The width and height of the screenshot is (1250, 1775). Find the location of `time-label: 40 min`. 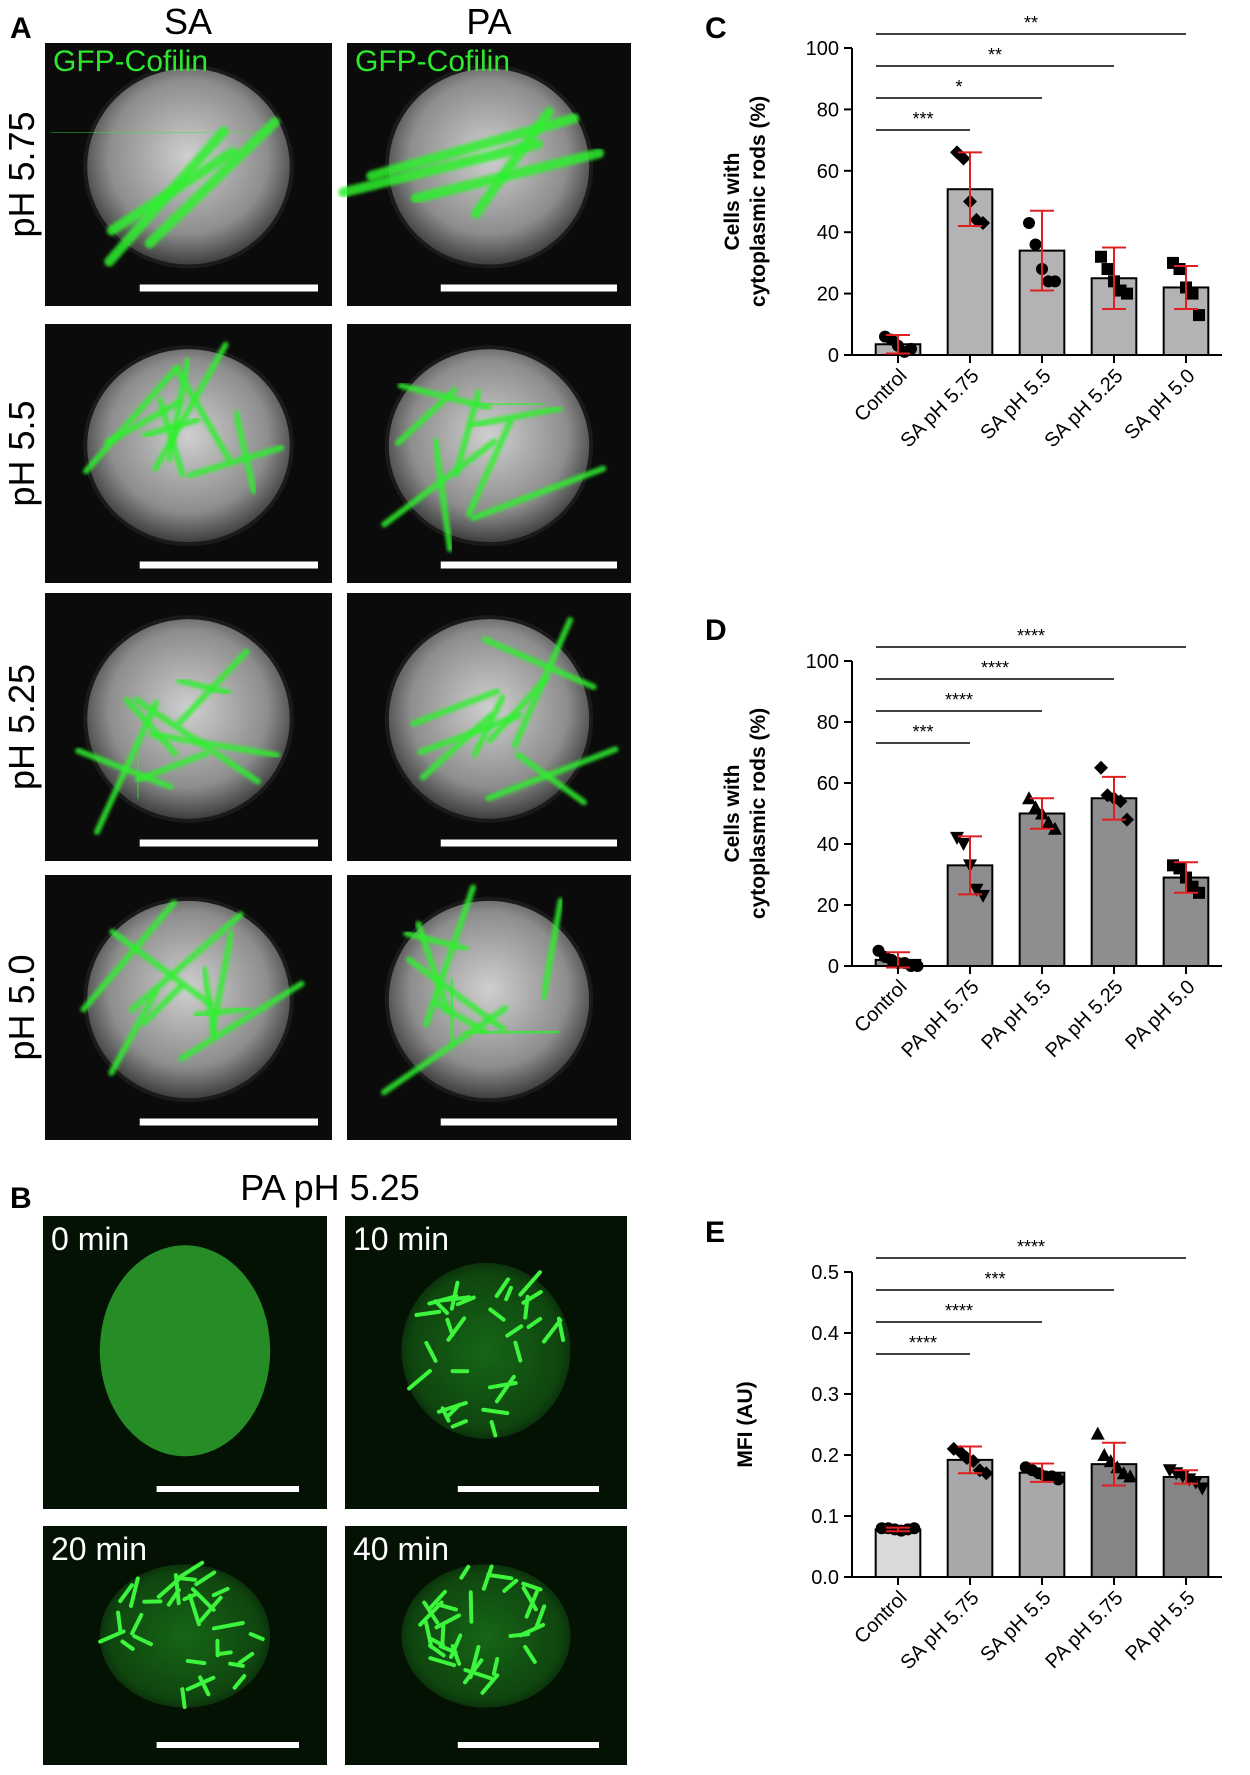

time-label: 40 min is located at coordinates (401, 1549).